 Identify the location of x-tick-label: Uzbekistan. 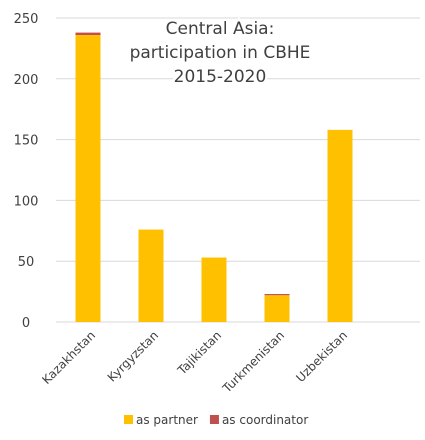
(321, 356).